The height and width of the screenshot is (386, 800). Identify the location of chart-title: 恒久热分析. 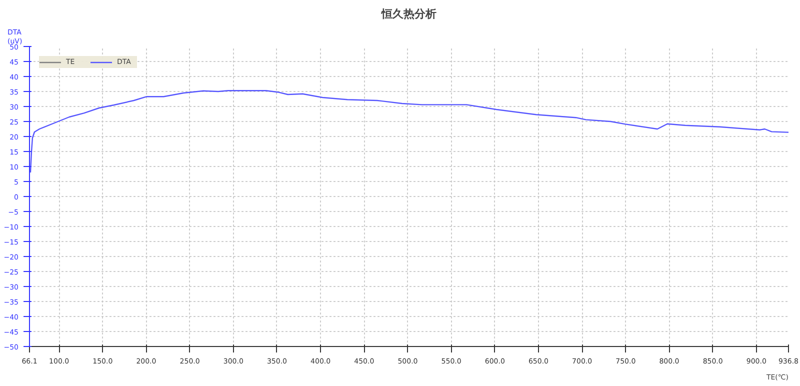
(408, 14).